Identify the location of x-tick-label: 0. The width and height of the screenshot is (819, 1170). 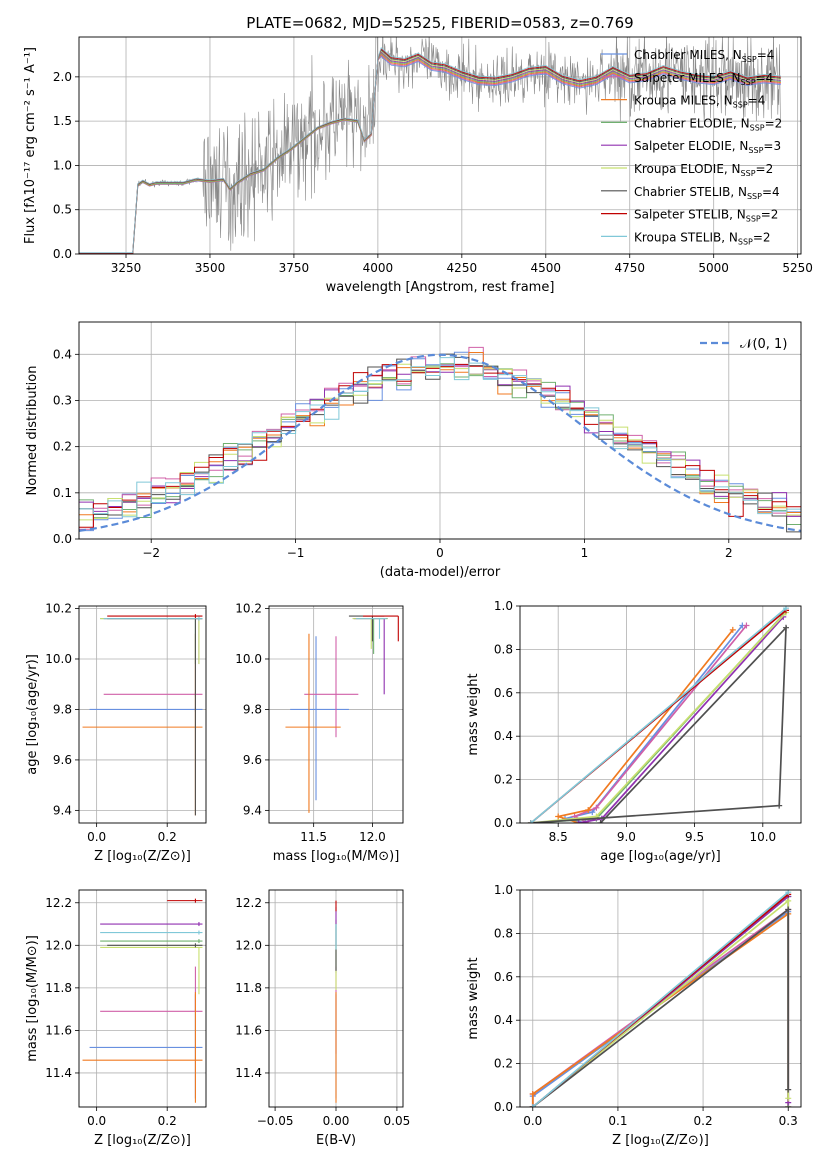
(440, 553).